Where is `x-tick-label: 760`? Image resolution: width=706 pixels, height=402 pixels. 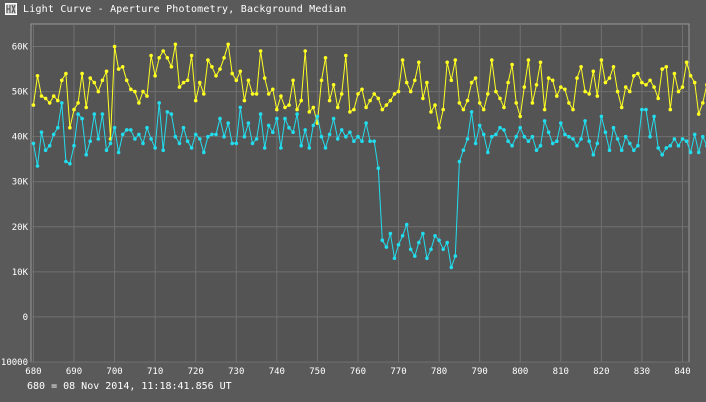
x-tick-label: 760 is located at coordinates (358, 372).